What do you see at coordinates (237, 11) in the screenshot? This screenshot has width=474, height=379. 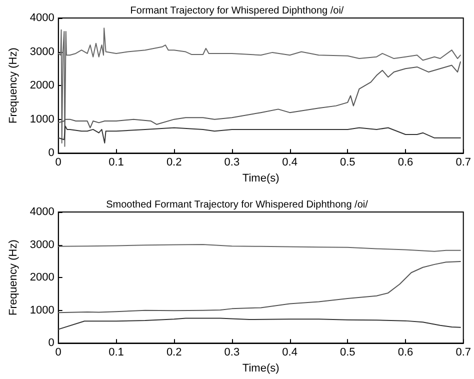 I see `chart-title: Formant Trajectory for Whispered Diphthong /oi/` at bounding box center [237, 11].